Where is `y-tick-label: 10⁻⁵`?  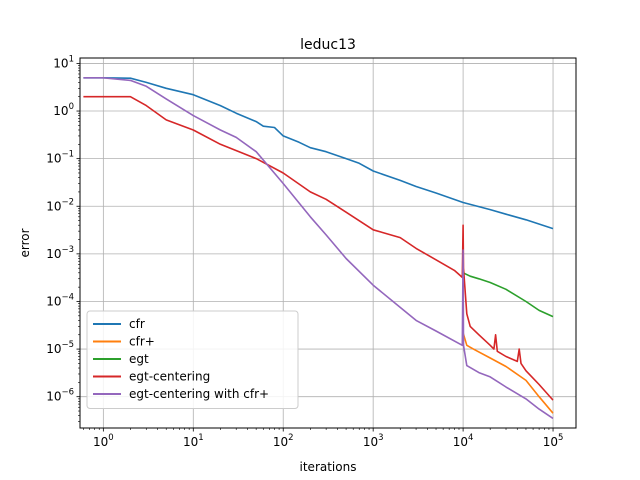
y-tick-label: 10⁻⁵ is located at coordinates (60, 348).